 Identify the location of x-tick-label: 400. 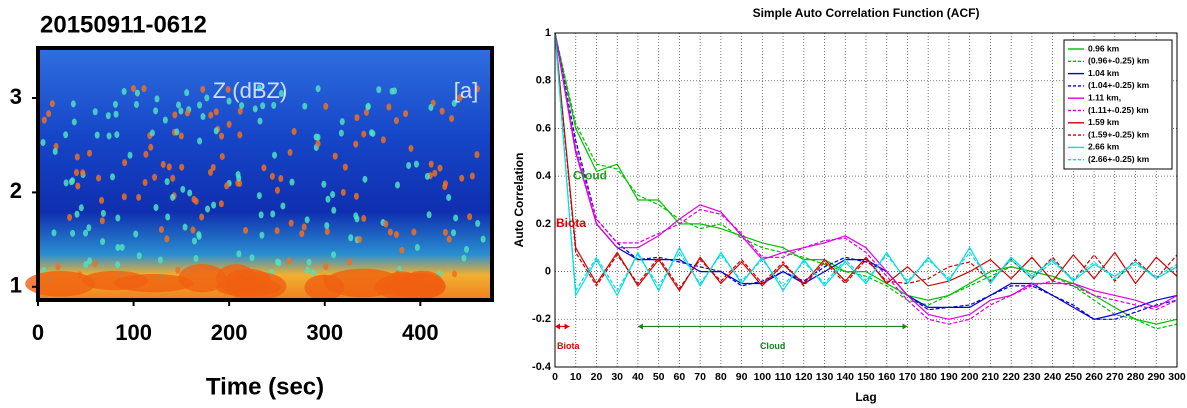
(420, 332).